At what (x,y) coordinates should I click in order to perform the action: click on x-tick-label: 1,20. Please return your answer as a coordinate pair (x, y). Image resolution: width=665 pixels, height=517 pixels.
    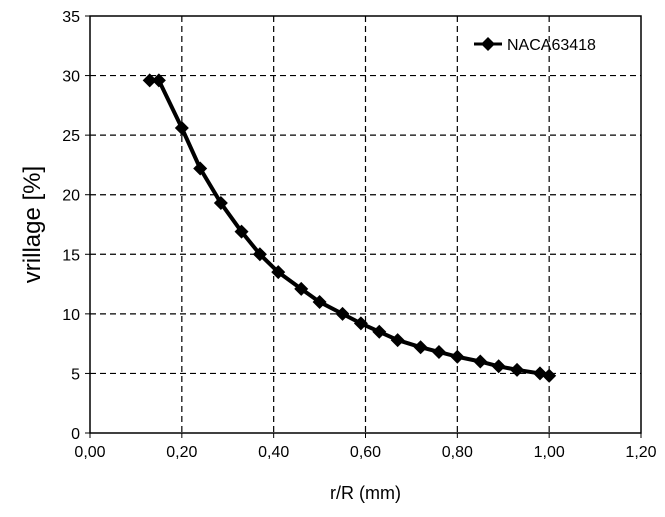
    Looking at the image, I should click on (640, 452).